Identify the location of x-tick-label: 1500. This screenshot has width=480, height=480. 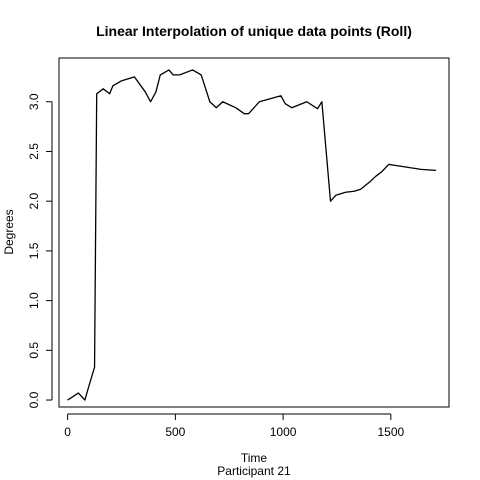
(390, 432).